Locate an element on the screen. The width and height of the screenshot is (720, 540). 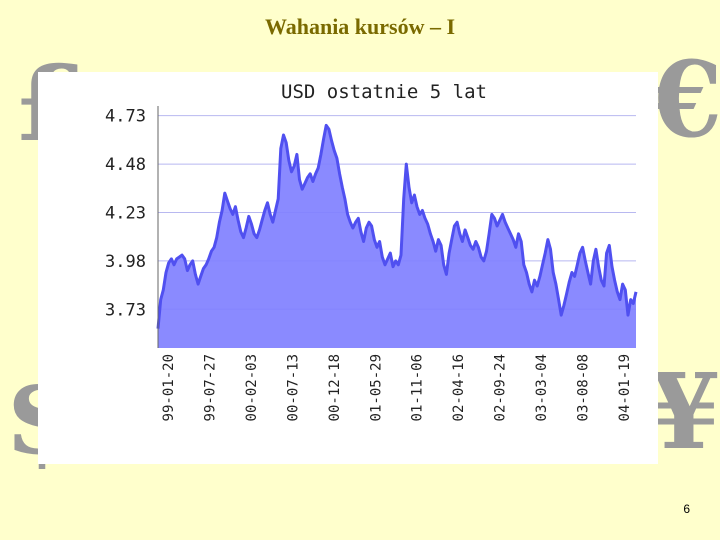
x-tick-label: 02-04-16 is located at coordinates (459, 387).